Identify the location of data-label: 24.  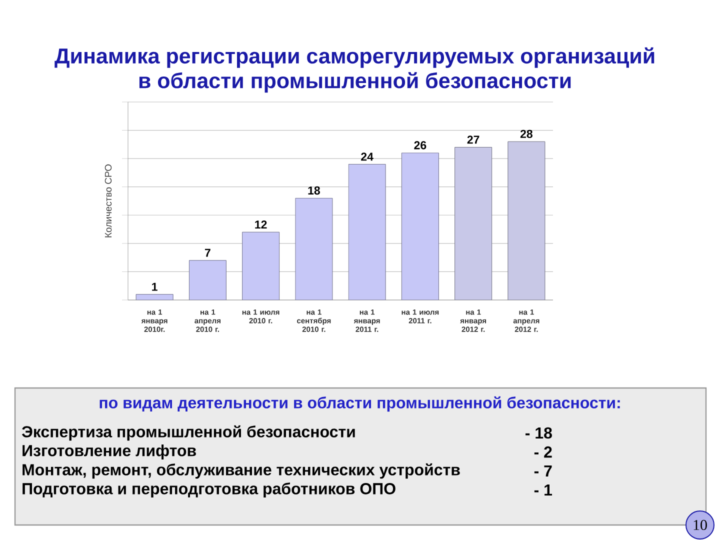
(367, 156).